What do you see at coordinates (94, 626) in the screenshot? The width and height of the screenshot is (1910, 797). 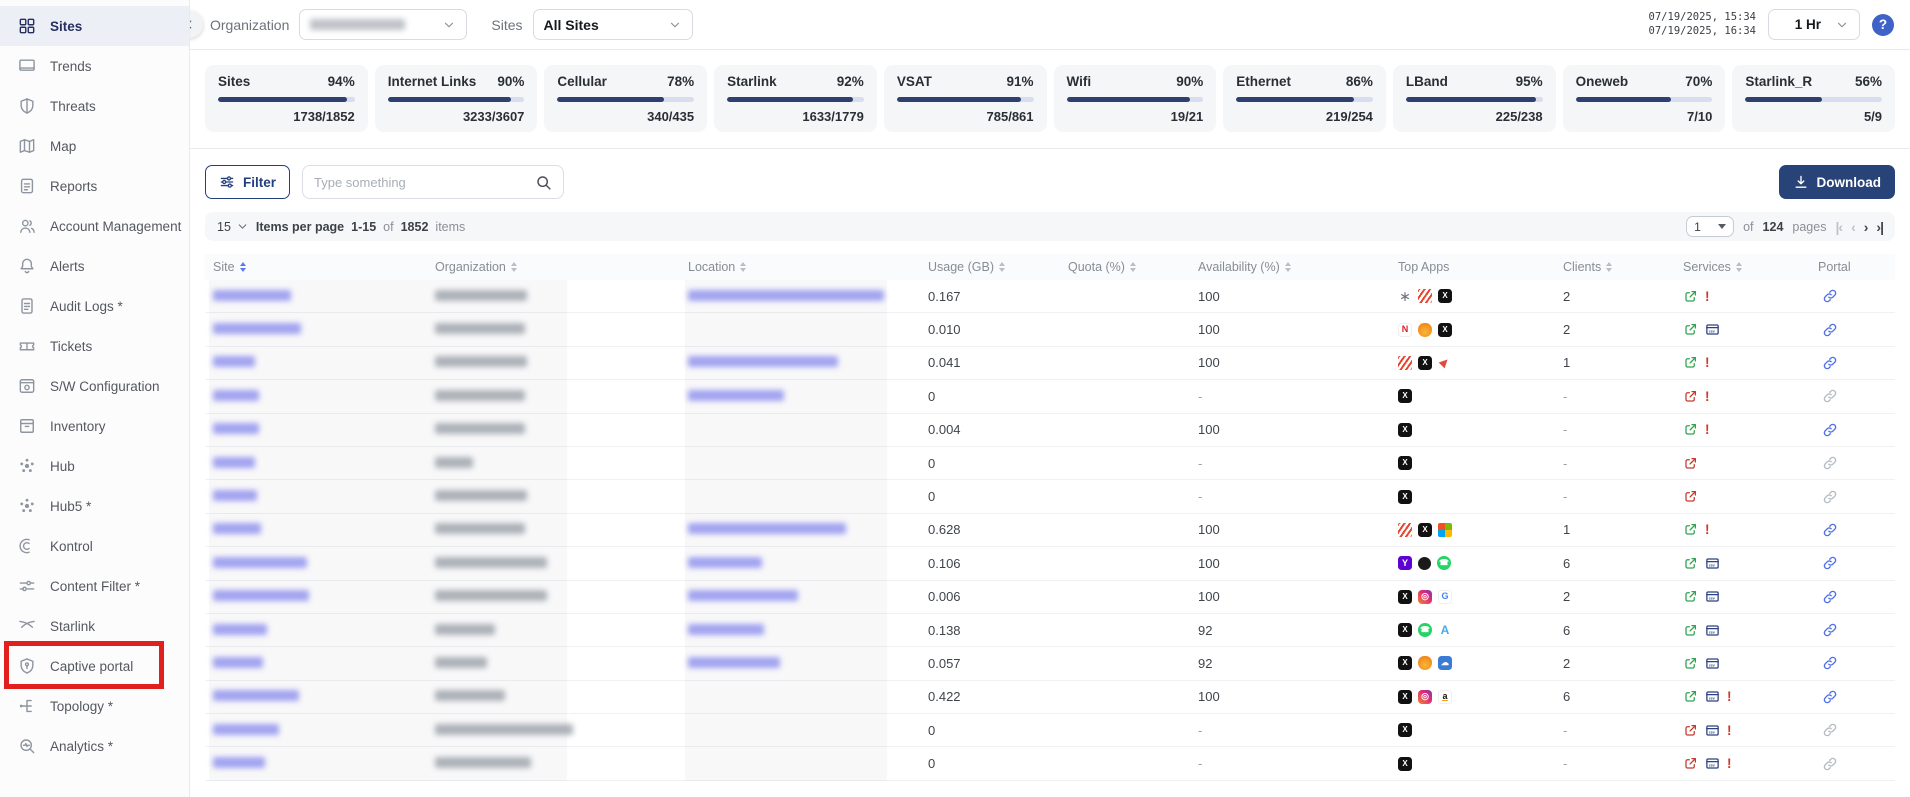 I see `sidebar-item-starlink: Starlink` at bounding box center [94, 626].